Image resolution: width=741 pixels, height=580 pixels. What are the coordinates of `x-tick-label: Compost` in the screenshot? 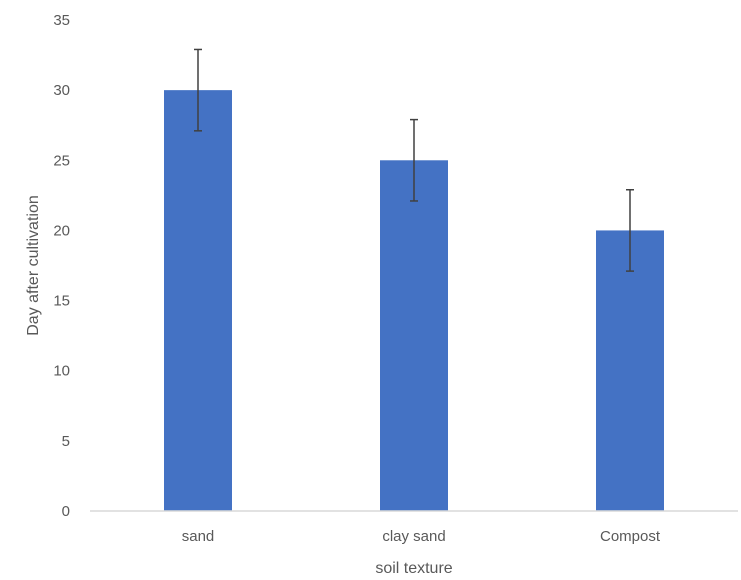 It's located at (630, 536).